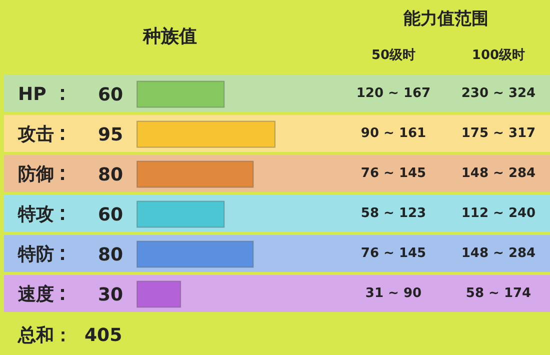 Image resolution: width=550 pixels, height=355 pixels. I want to click on y-tick-label: 特防, so click(35, 254).